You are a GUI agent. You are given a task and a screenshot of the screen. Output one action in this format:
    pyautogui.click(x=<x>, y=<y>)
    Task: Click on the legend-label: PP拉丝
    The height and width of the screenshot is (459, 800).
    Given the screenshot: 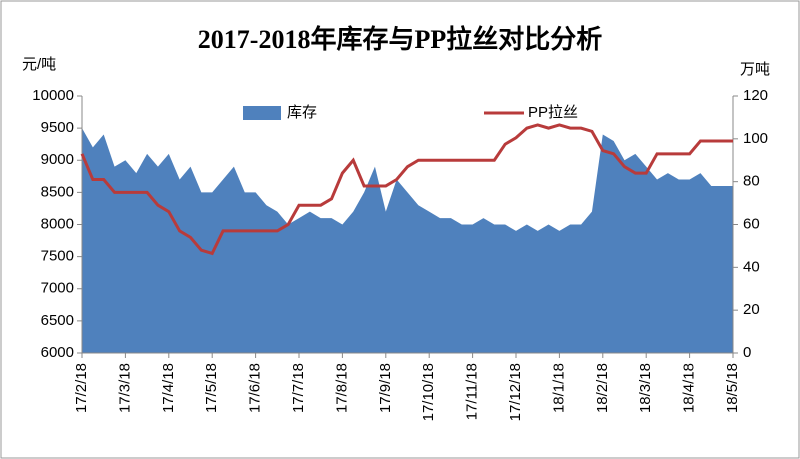 What is the action you would take?
    pyautogui.click(x=553, y=112)
    